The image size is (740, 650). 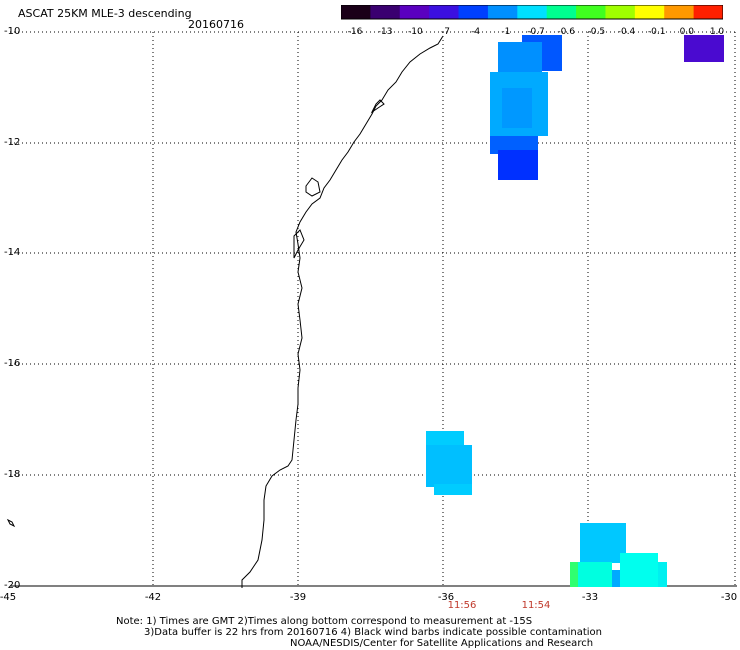 I want to click on x-label-45: -45, so click(x=8, y=597).